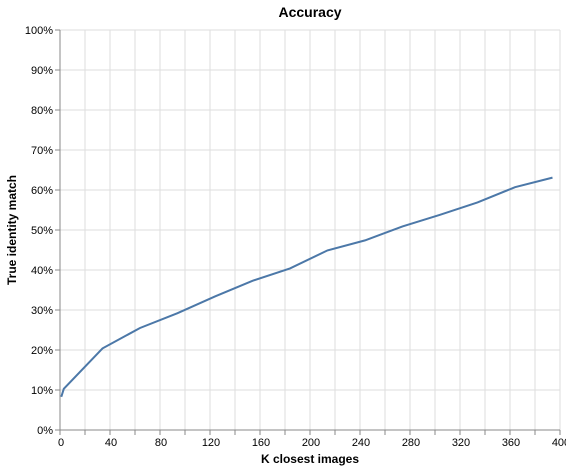  Describe the element at coordinates (42, 271) in the screenshot. I see `y-tick-label: 40%` at that location.